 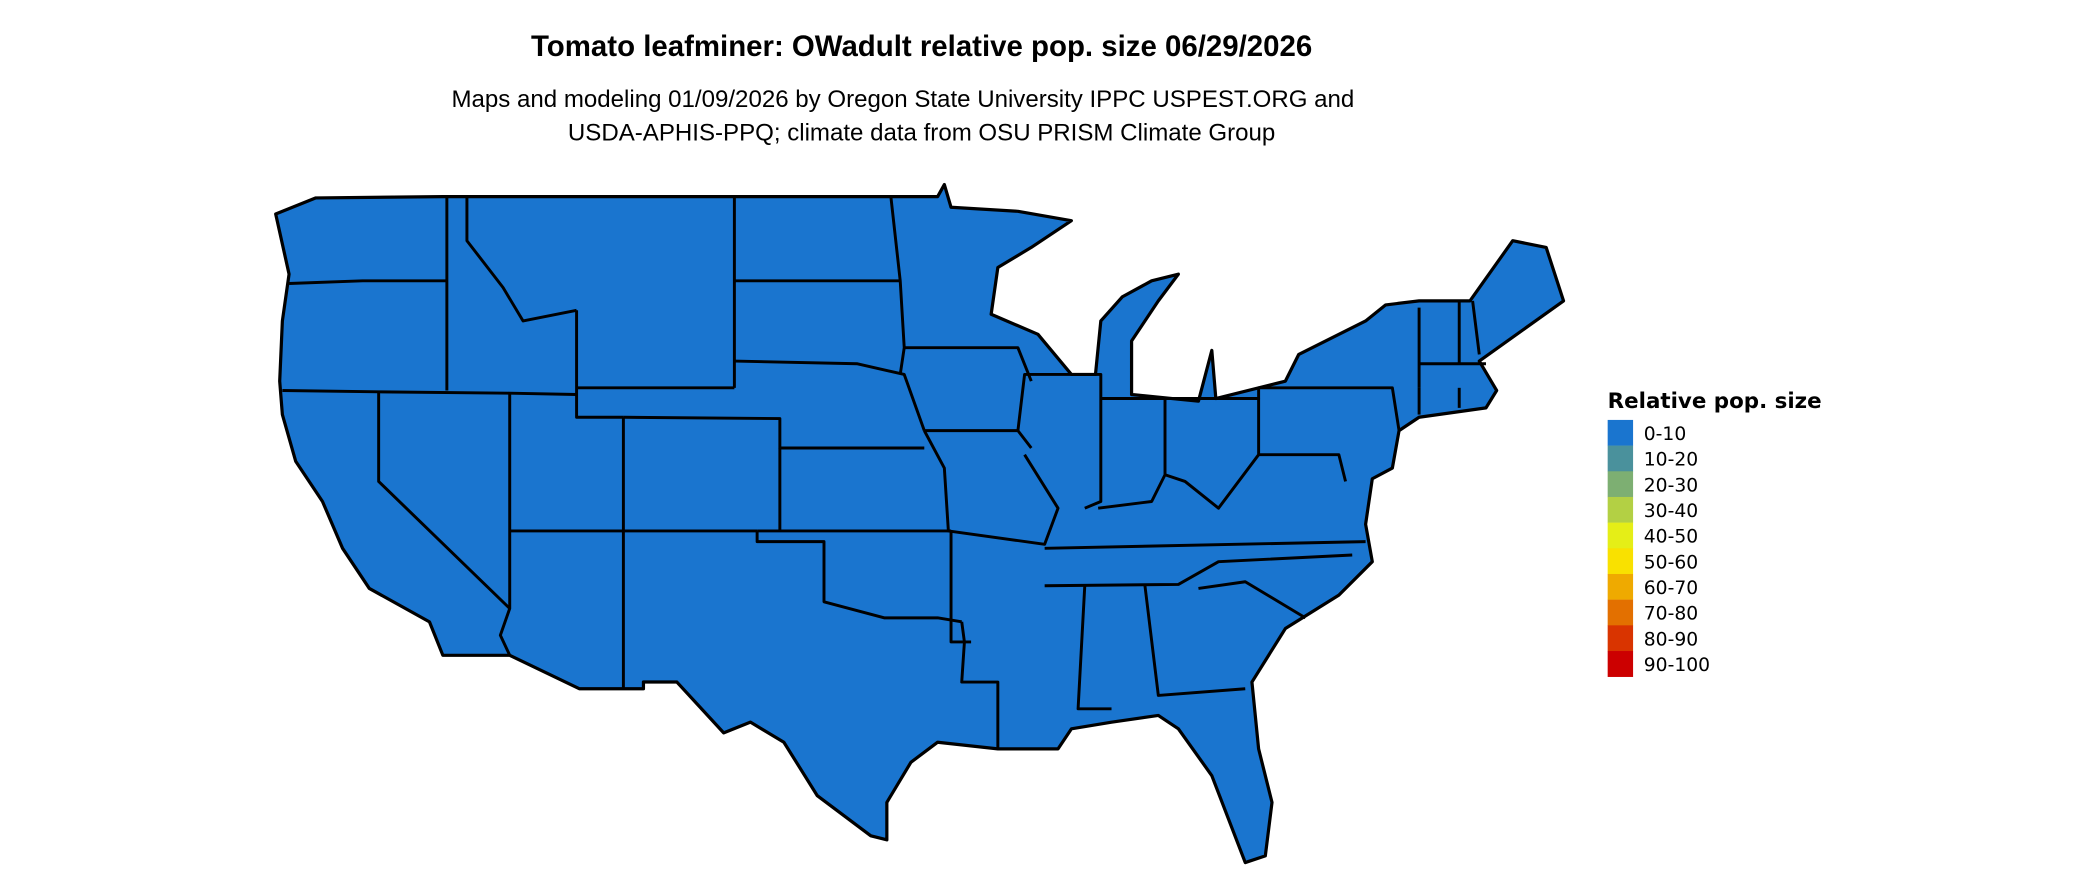 What do you see at coordinates (1665, 434) in the screenshot?
I see `legend-label: 0-10` at bounding box center [1665, 434].